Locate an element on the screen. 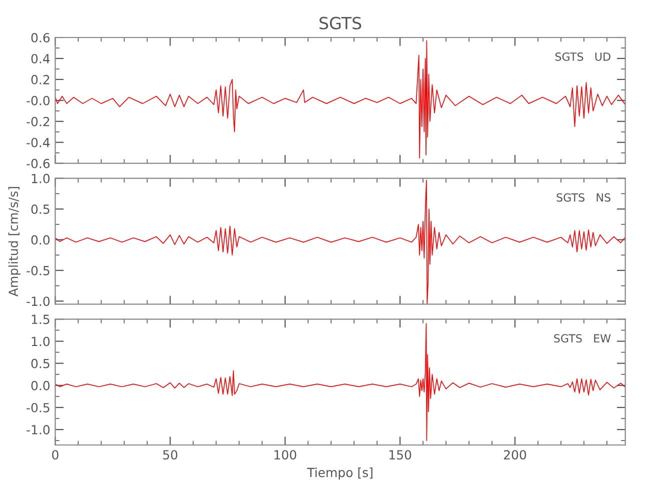  x-tick-label: 50 is located at coordinates (170, 455).